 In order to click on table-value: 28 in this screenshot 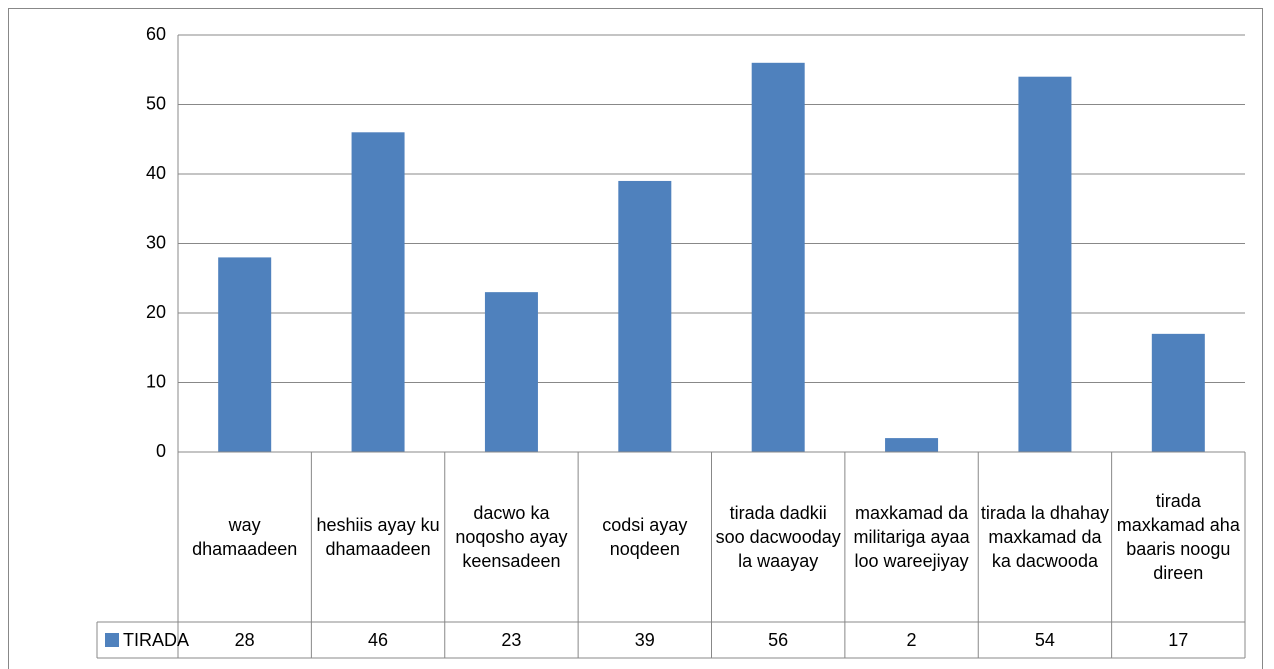, I will do `click(245, 640)`.